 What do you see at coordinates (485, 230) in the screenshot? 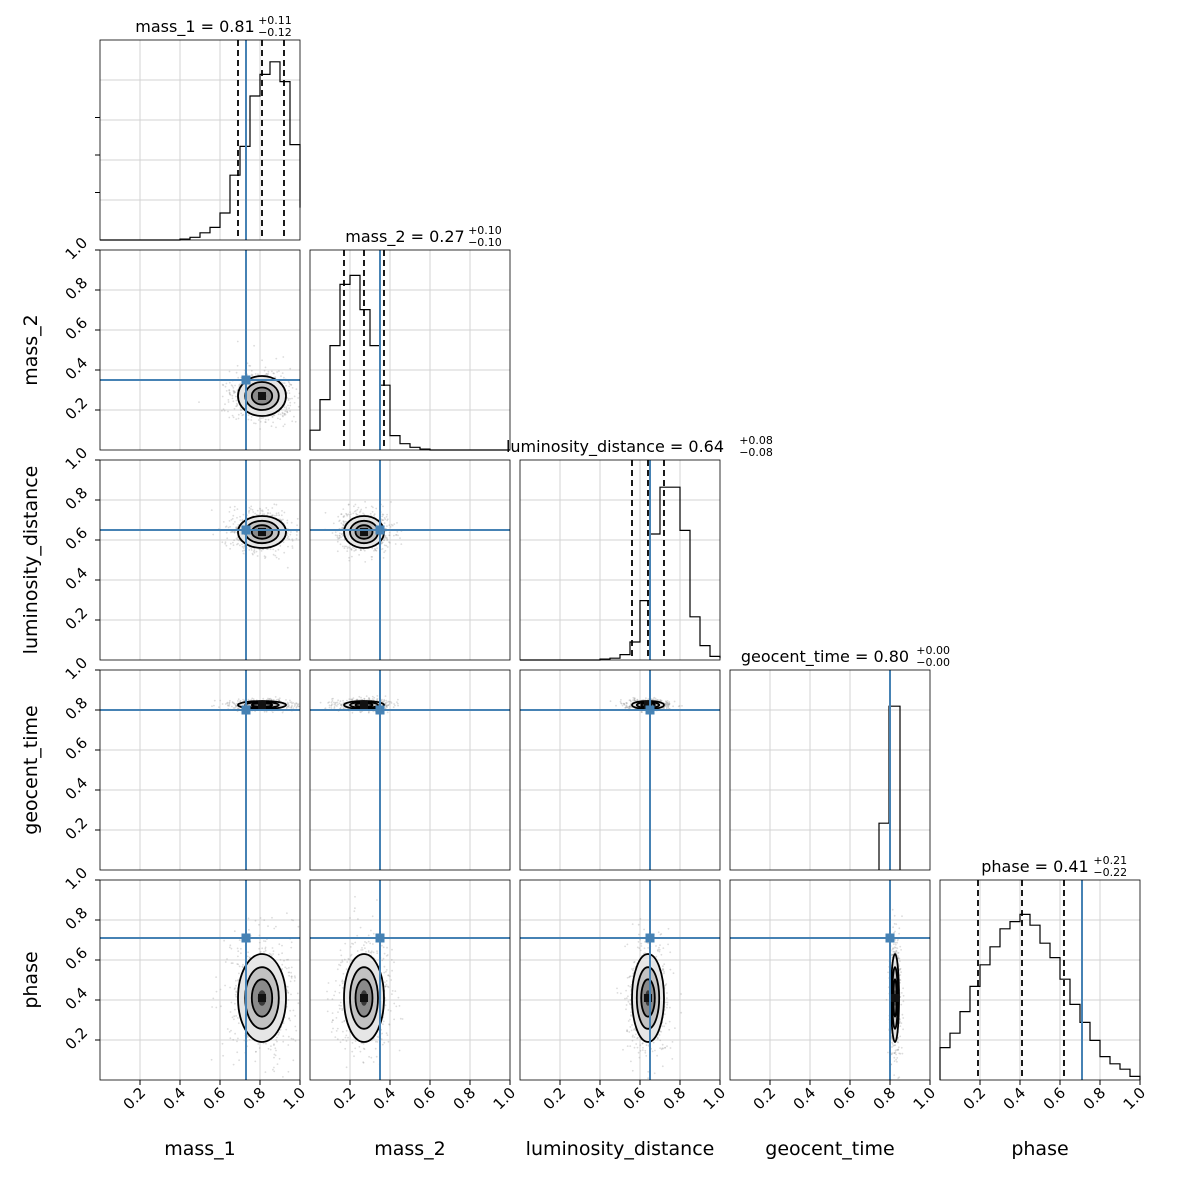
I see `title-plus: +0.10` at bounding box center [485, 230].